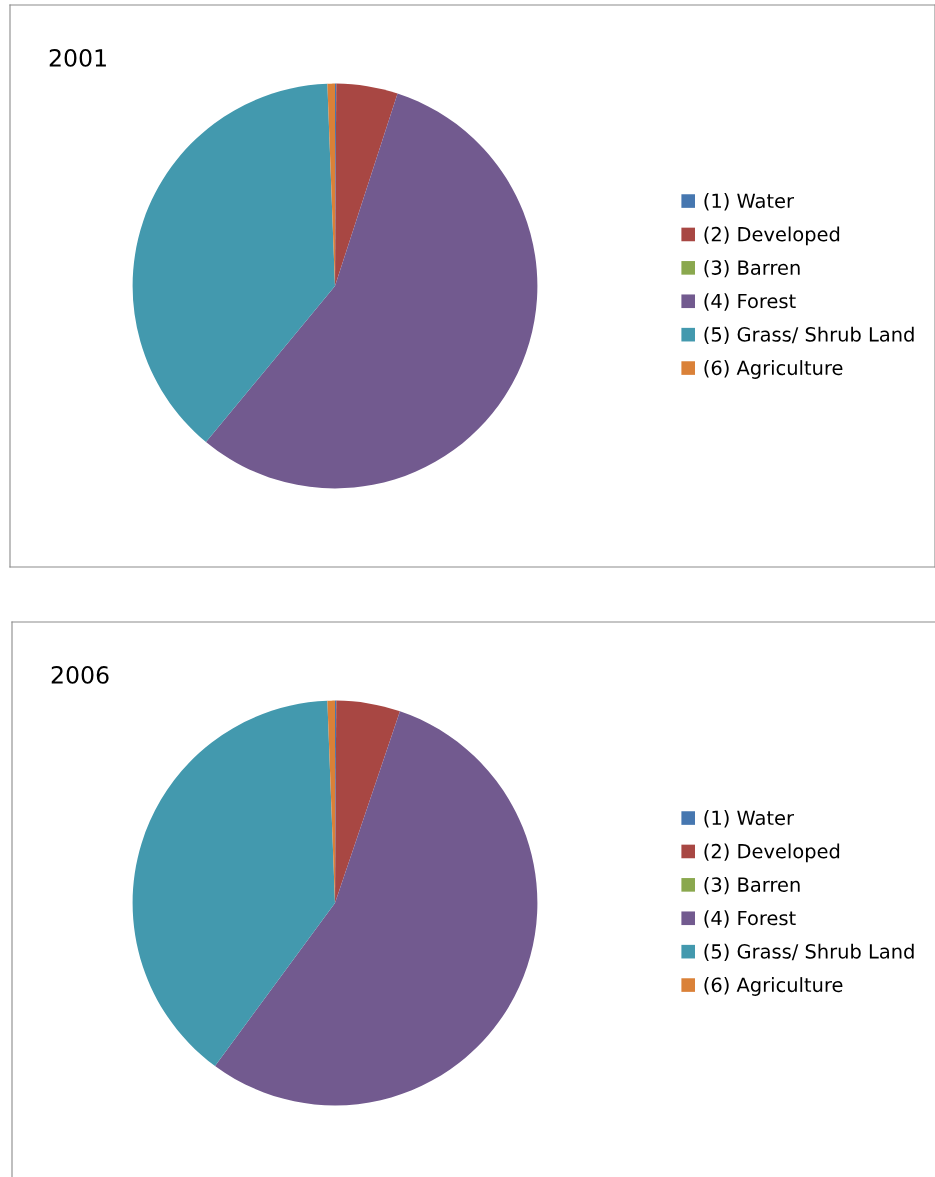 The width and height of the screenshot is (935, 1177). What do you see at coordinates (77, 57) in the screenshot?
I see `chart-title: 2001` at bounding box center [77, 57].